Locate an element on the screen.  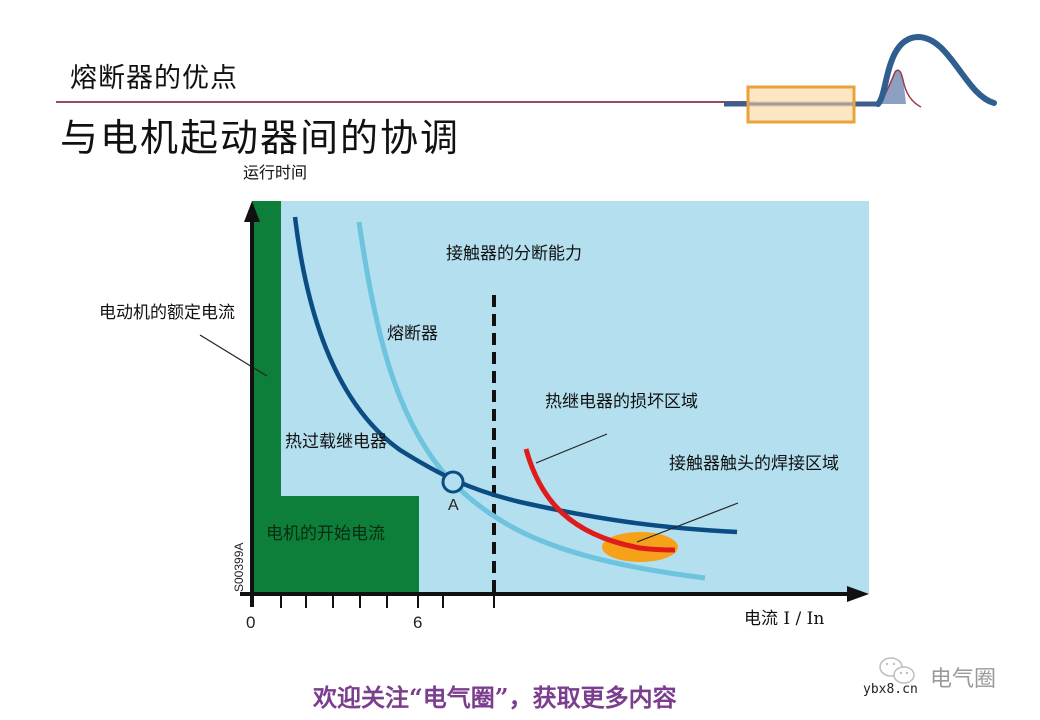
x-tick-6: 6 is located at coordinates (418, 622).